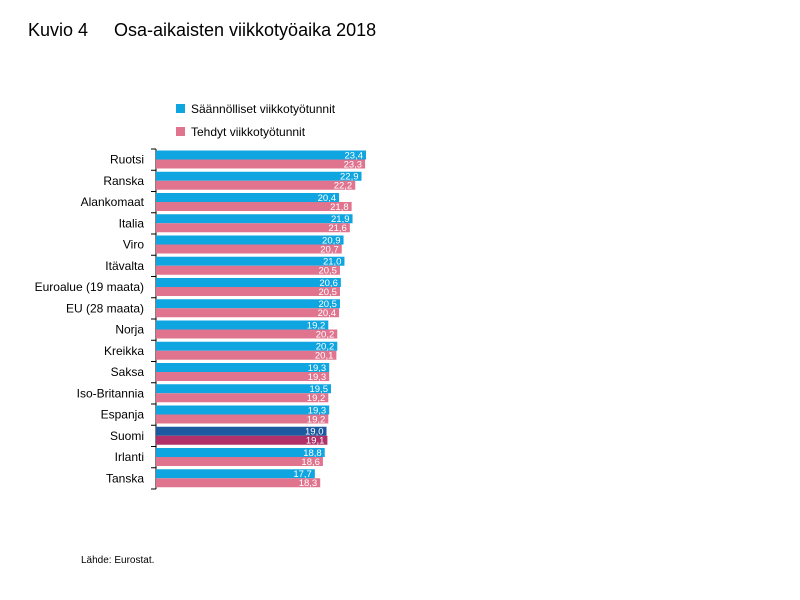  Describe the element at coordinates (132, 223) in the screenshot. I see `category-label: Italia` at that location.